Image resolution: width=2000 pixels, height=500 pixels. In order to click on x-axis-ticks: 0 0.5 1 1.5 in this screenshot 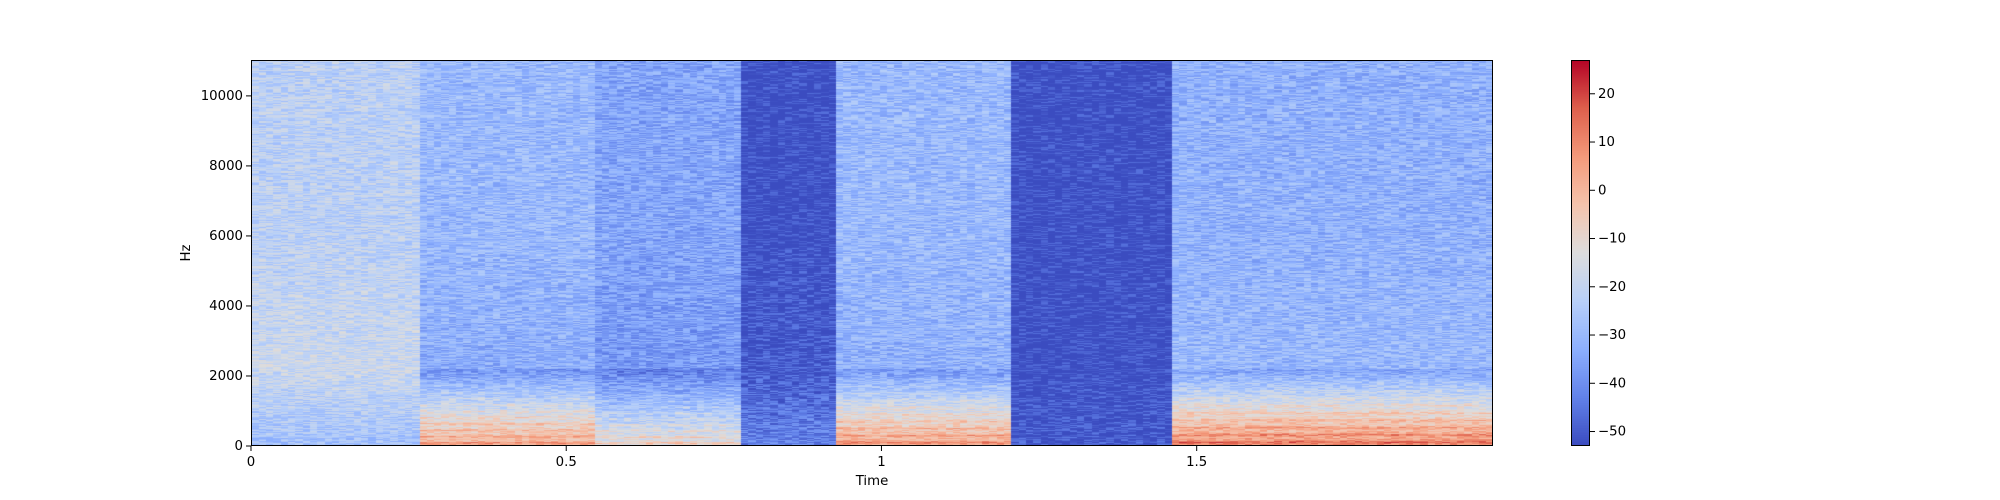, I will do `click(727, 458)`.